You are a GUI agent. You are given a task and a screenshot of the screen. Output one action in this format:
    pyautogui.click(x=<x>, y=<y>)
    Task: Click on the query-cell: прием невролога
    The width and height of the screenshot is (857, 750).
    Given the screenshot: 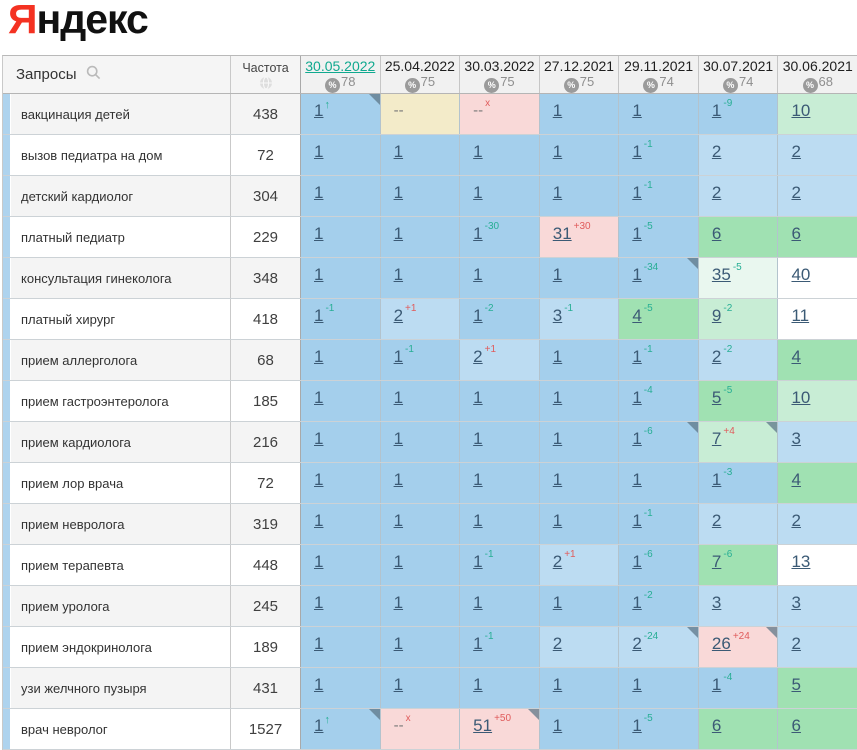 What is the action you would take?
    pyautogui.click(x=121, y=524)
    